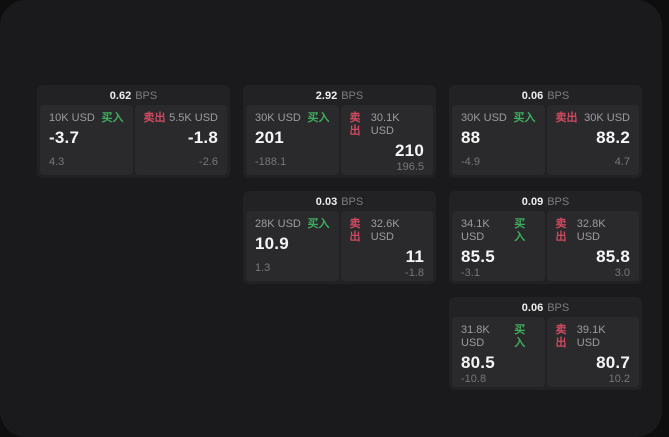 This screenshot has width=669, height=437. Describe the element at coordinates (498, 140) in the screenshot. I see `buy-panel: 30K USD 买入 88 -4.9` at that location.